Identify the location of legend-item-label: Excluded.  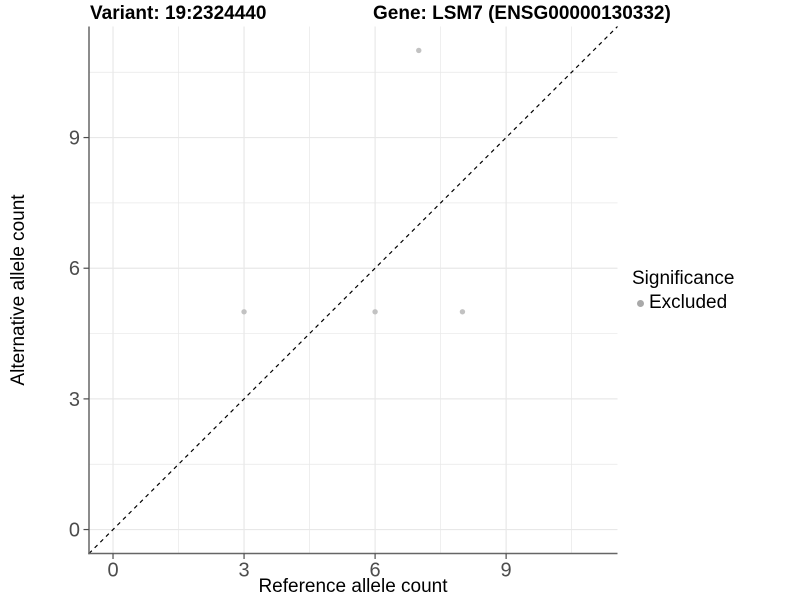
(688, 302).